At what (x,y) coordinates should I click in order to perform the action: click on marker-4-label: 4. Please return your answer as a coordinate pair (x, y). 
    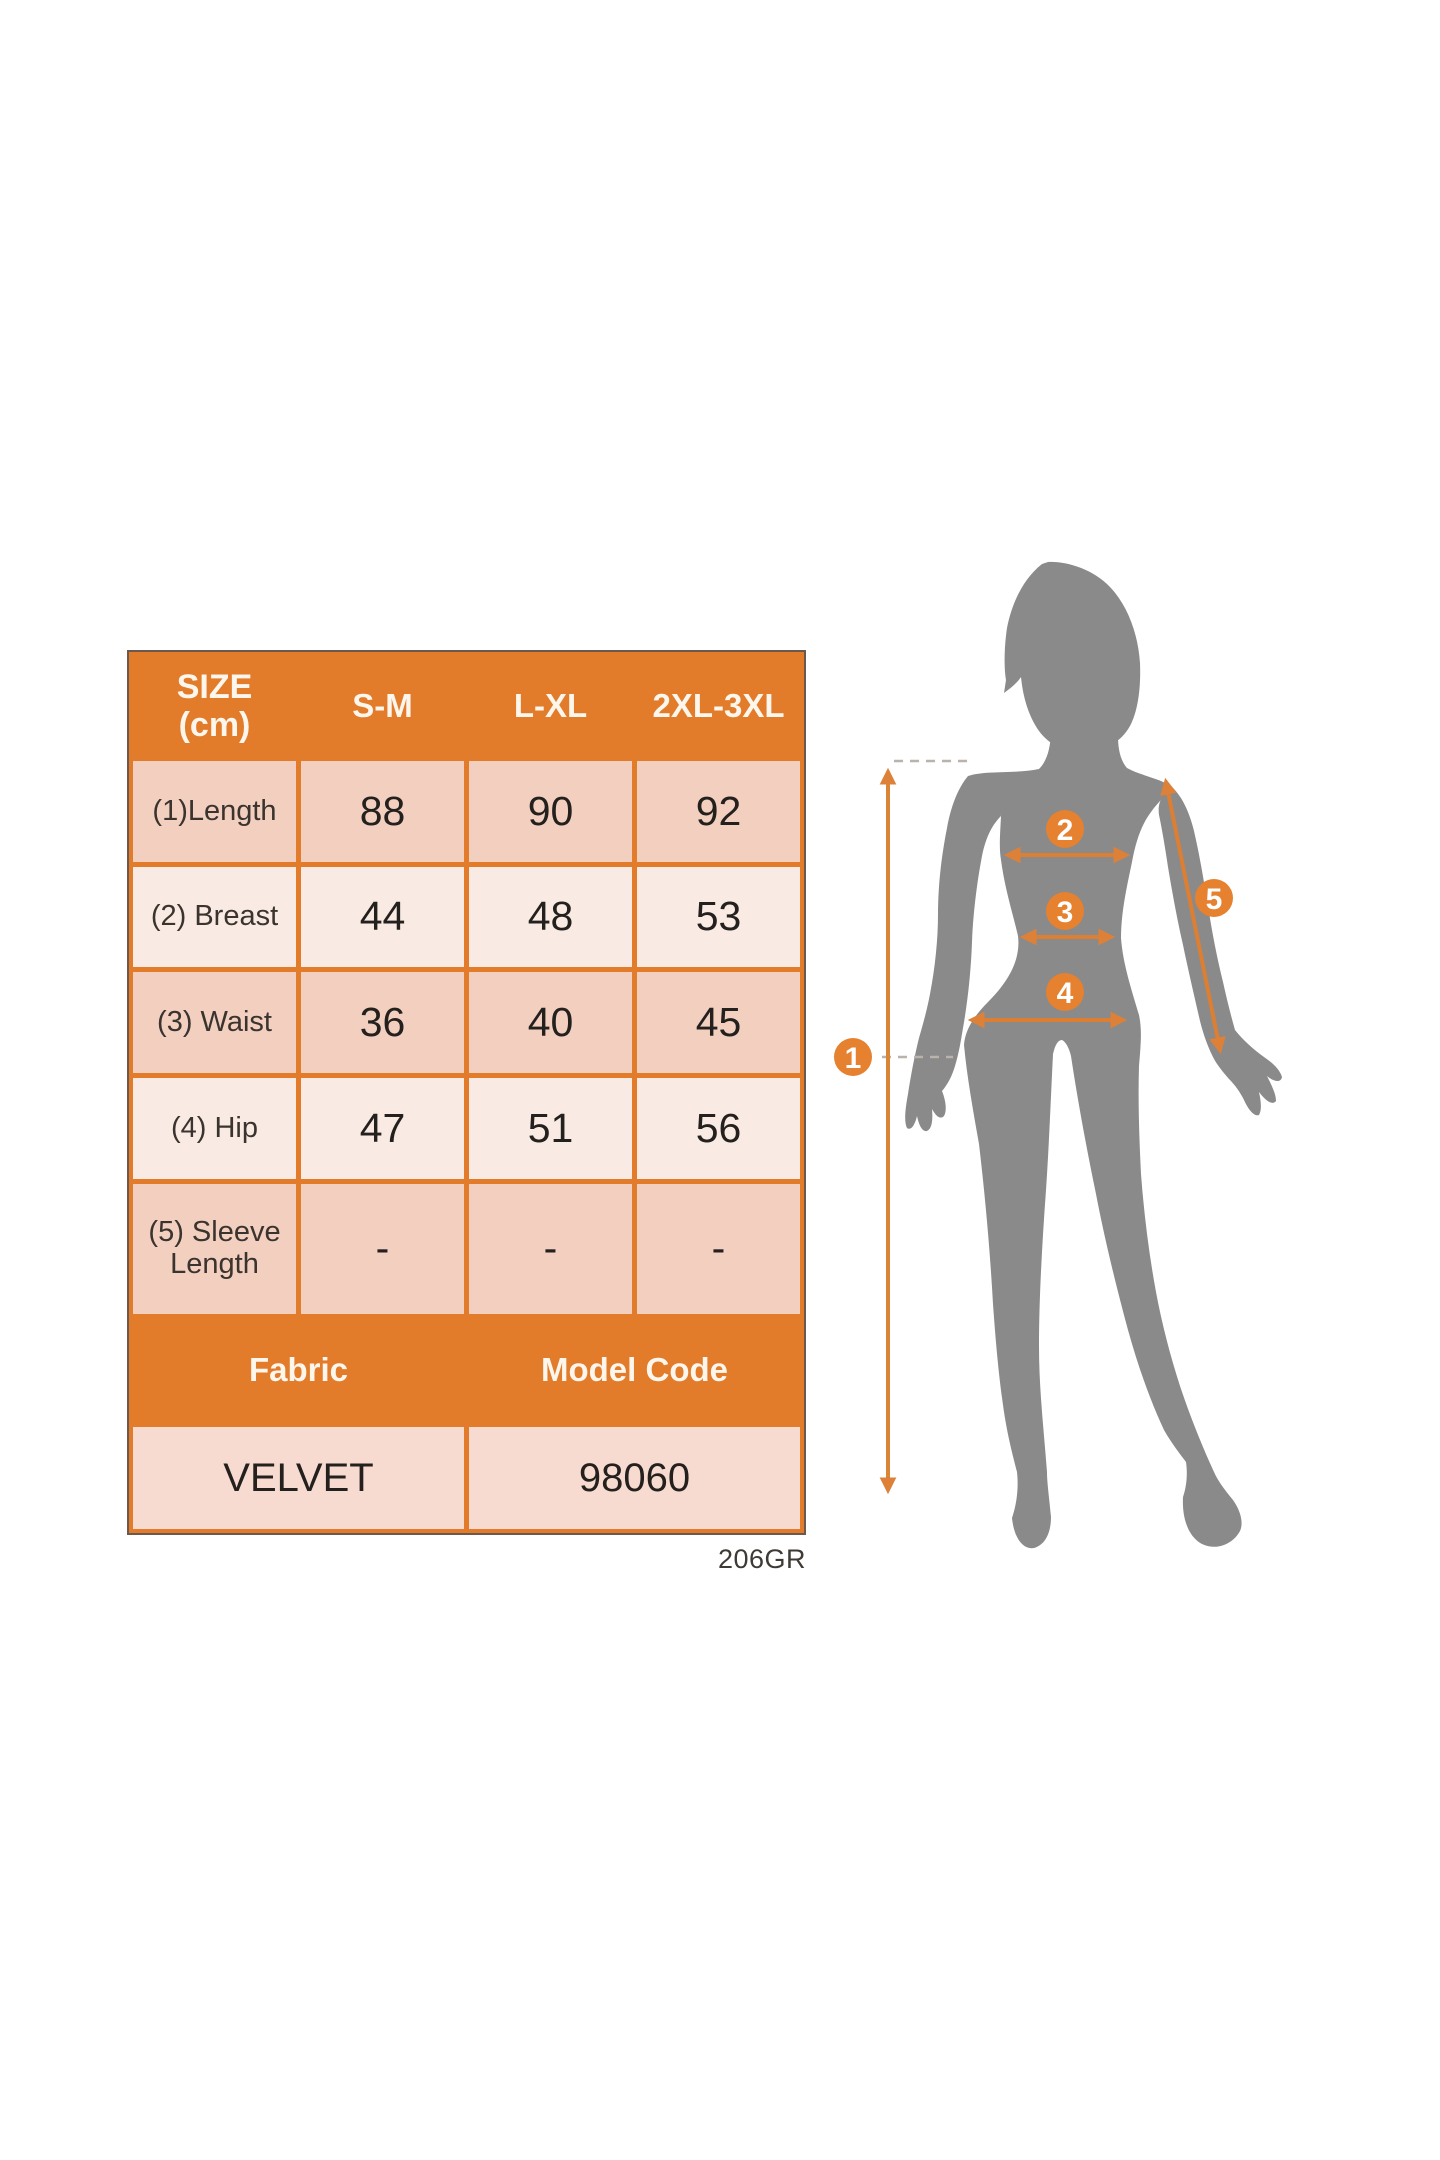
    Looking at the image, I should click on (1065, 993).